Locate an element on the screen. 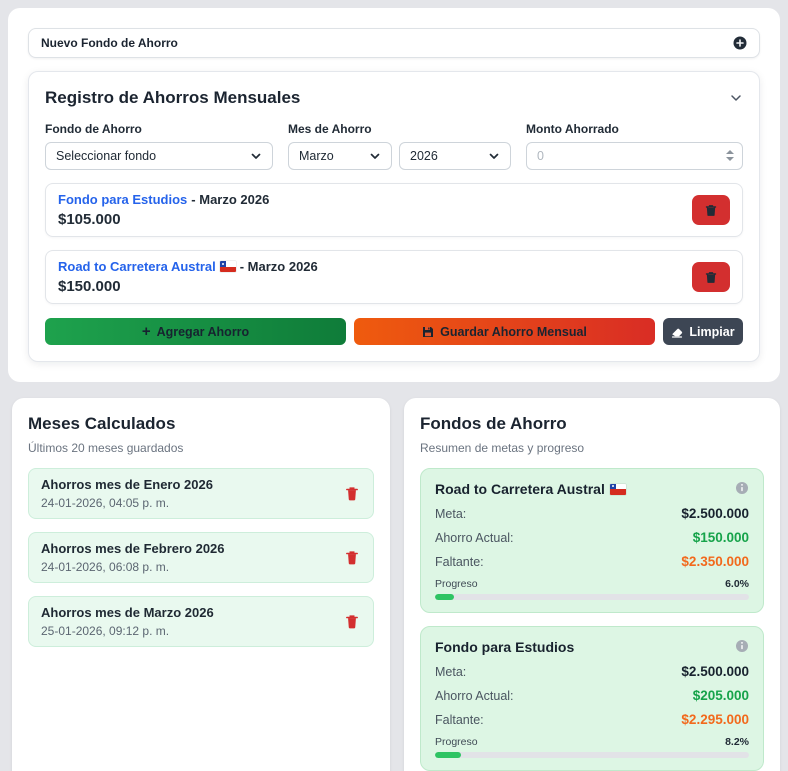  guardar-label: Guardar Ahorro Mensual is located at coordinates (513, 331).